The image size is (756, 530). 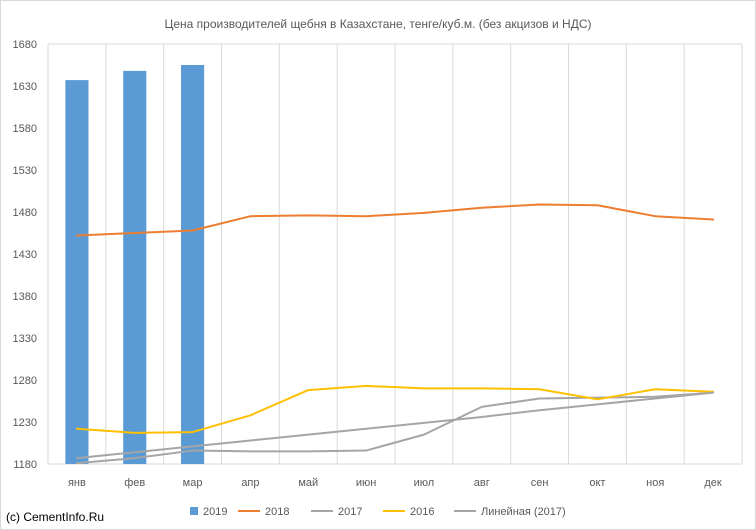 What do you see at coordinates (25, 339) in the screenshot?
I see `y-tick-label: 1330` at bounding box center [25, 339].